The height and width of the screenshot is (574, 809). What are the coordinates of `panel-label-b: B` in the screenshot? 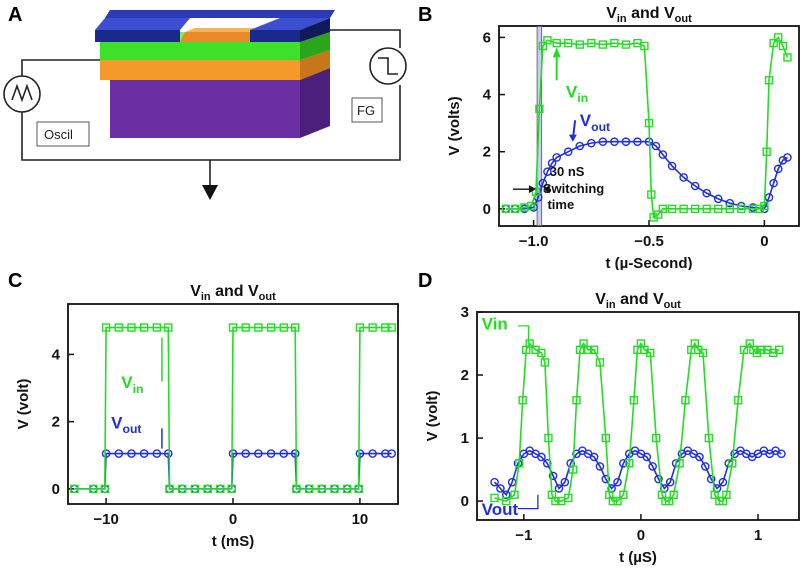 It's located at (425, 15).